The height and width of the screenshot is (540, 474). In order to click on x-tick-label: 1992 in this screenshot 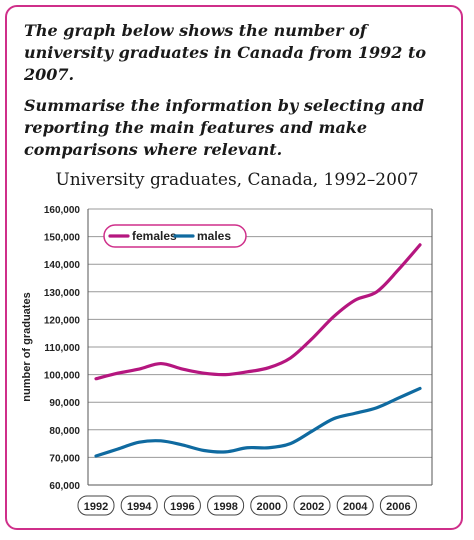, I will do `click(96, 507)`.